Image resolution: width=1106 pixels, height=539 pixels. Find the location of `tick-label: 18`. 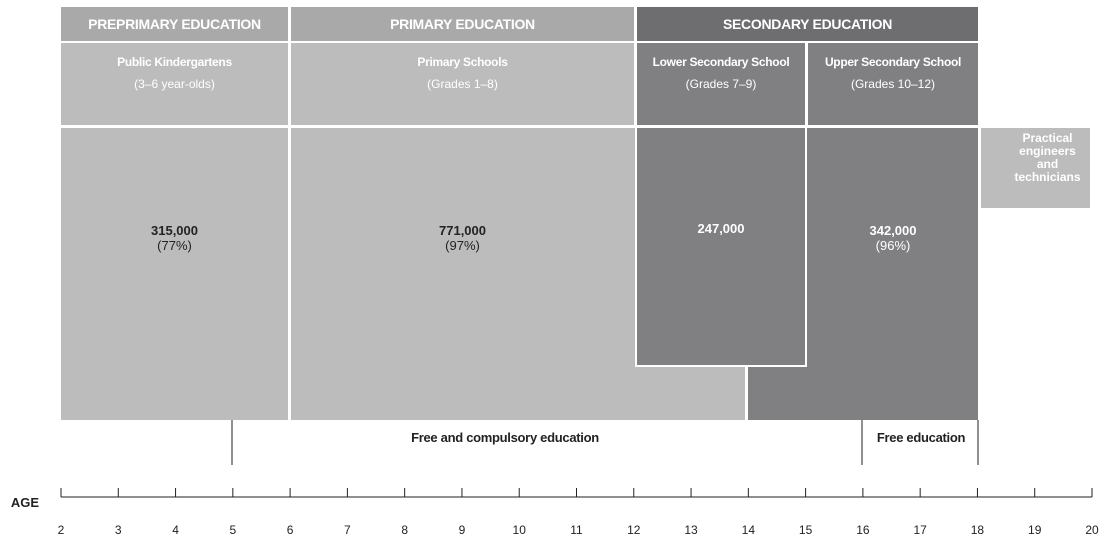

tick-label: 18 is located at coordinates (978, 530).